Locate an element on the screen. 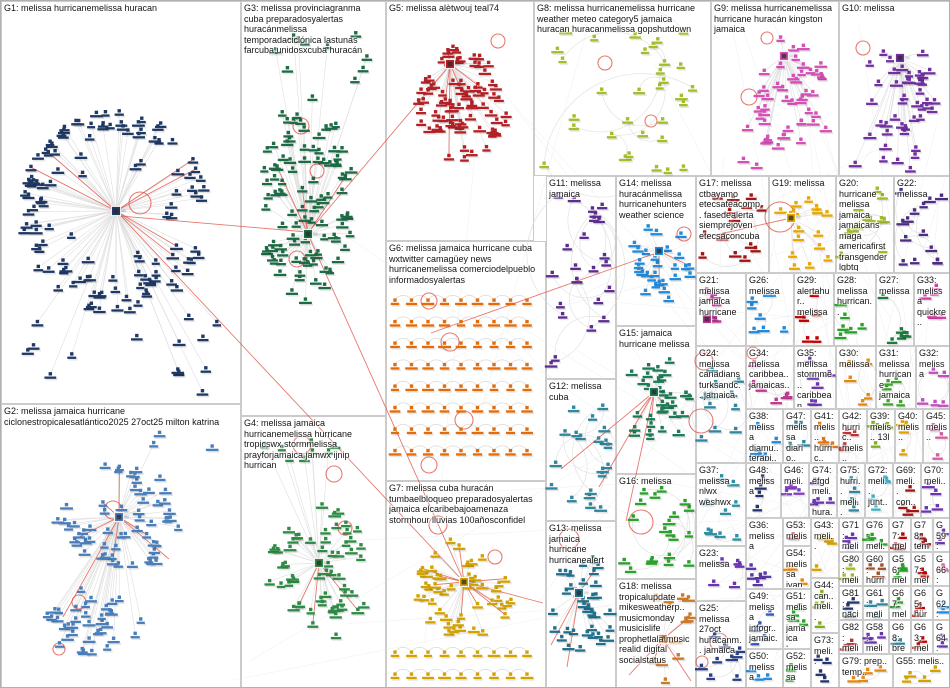  group-box-g36 is located at coordinates (764, 553).